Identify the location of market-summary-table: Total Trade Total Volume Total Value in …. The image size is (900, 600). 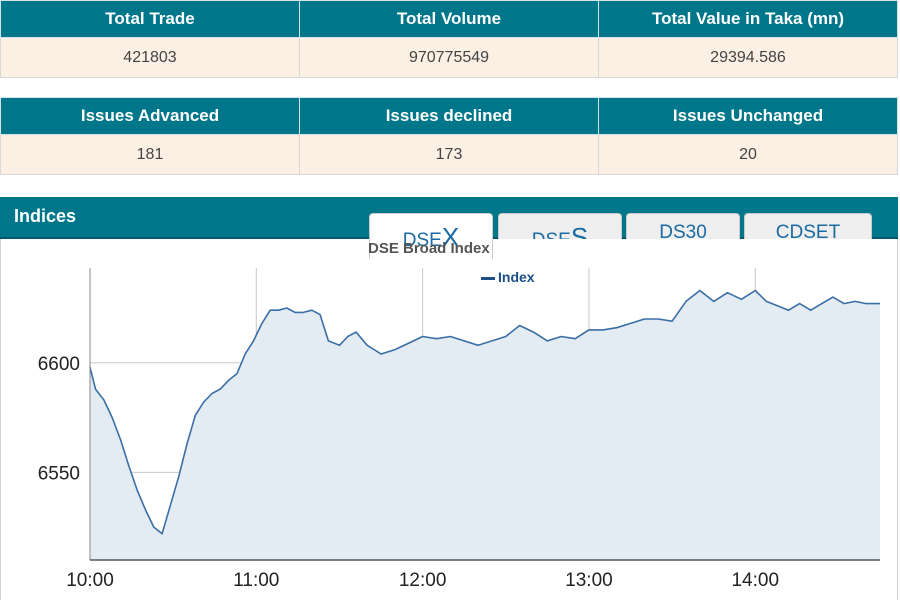
(449, 39).